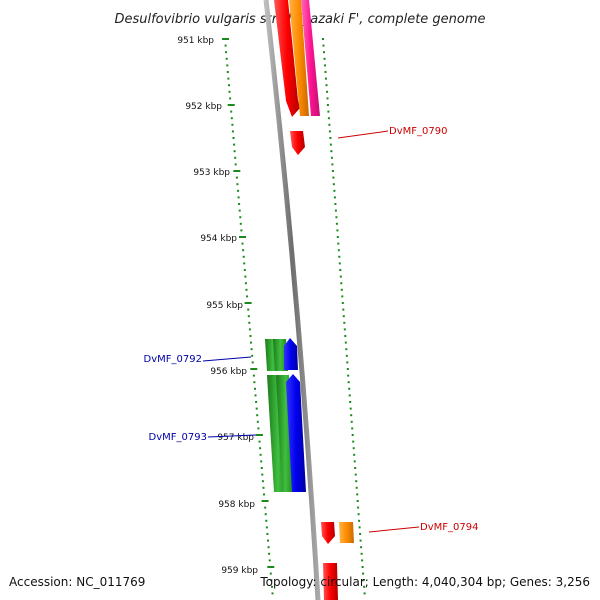 The width and height of the screenshot is (600, 600). Describe the element at coordinates (449, 527) in the screenshot. I see `svg-text: DvMF_0794` at that location.